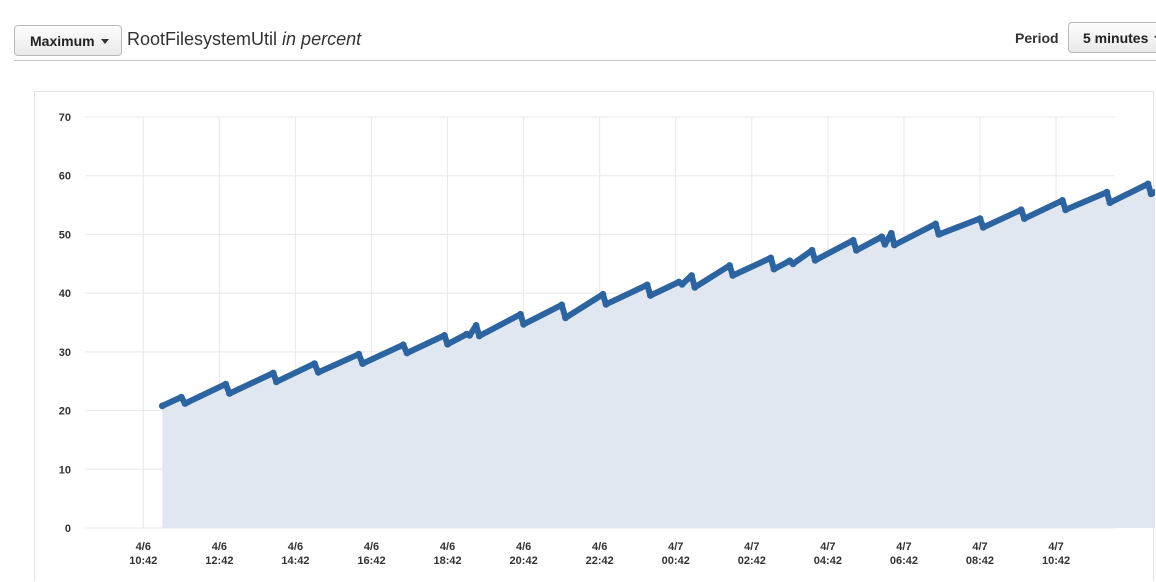 Image resolution: width=1156 pixels, height=582 pixels. What do you see at coordinates (65, 412) in the screenshot?
I see `y-tick-label: 20` at bounding box center [65, 412].